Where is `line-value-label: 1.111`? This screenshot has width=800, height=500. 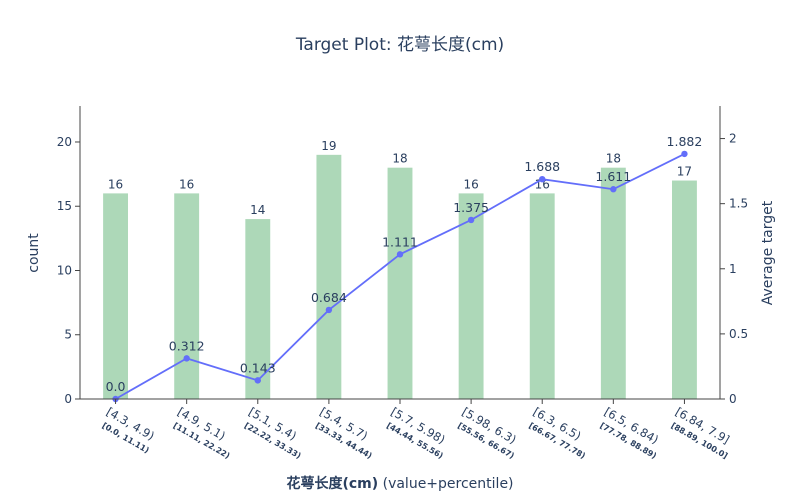
line-value-label: 1.111 is located at coordinates (400, 241).